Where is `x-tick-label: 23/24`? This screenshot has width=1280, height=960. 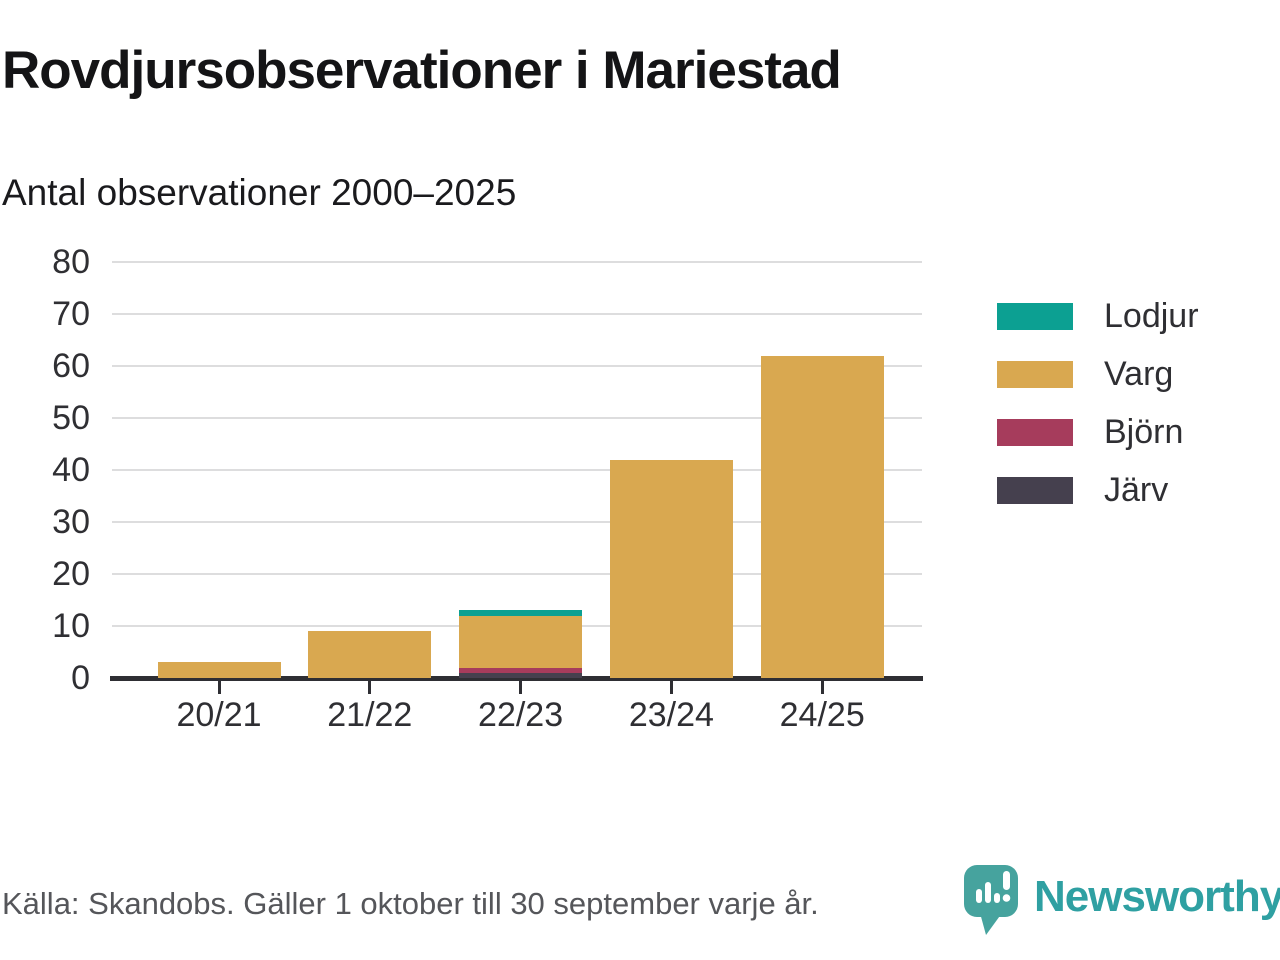 x-tick-label: 23/24 is located at coordinates (671, 715).